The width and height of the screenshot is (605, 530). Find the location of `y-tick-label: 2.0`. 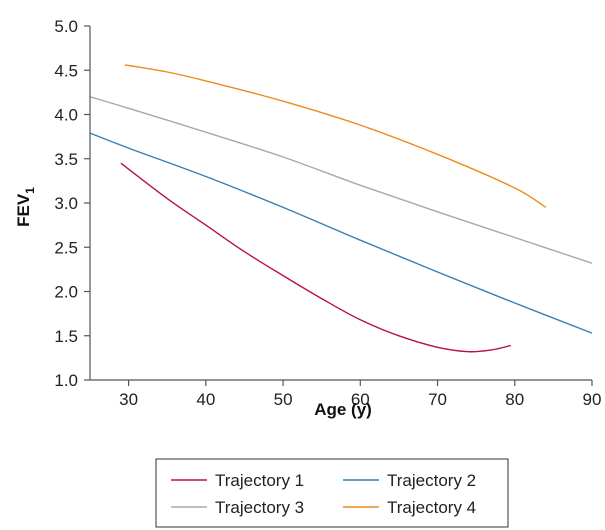

y-tick-label: 2.0 is located at coordinates (66, 292).